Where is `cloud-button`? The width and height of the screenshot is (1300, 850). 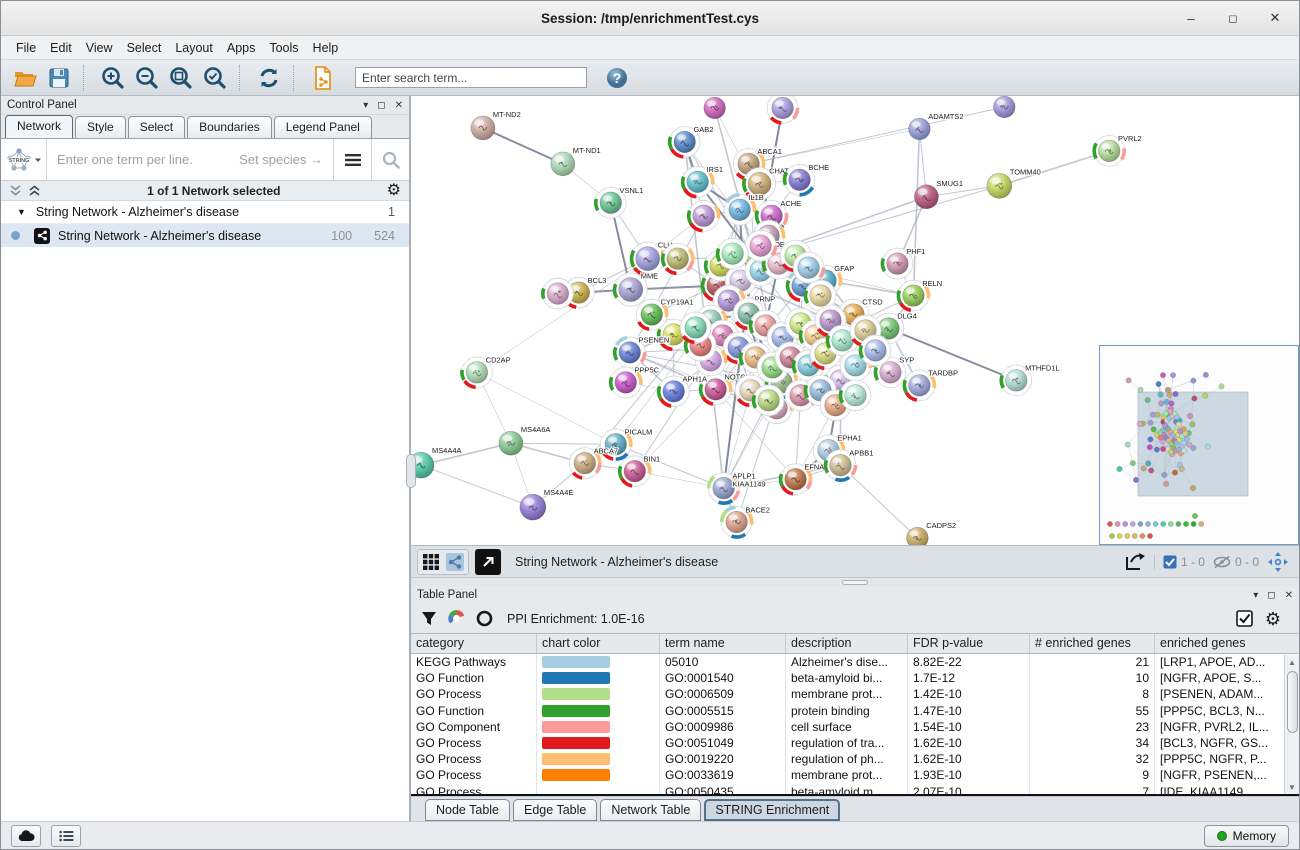
cloud-button is located at coordinates (26, 835).